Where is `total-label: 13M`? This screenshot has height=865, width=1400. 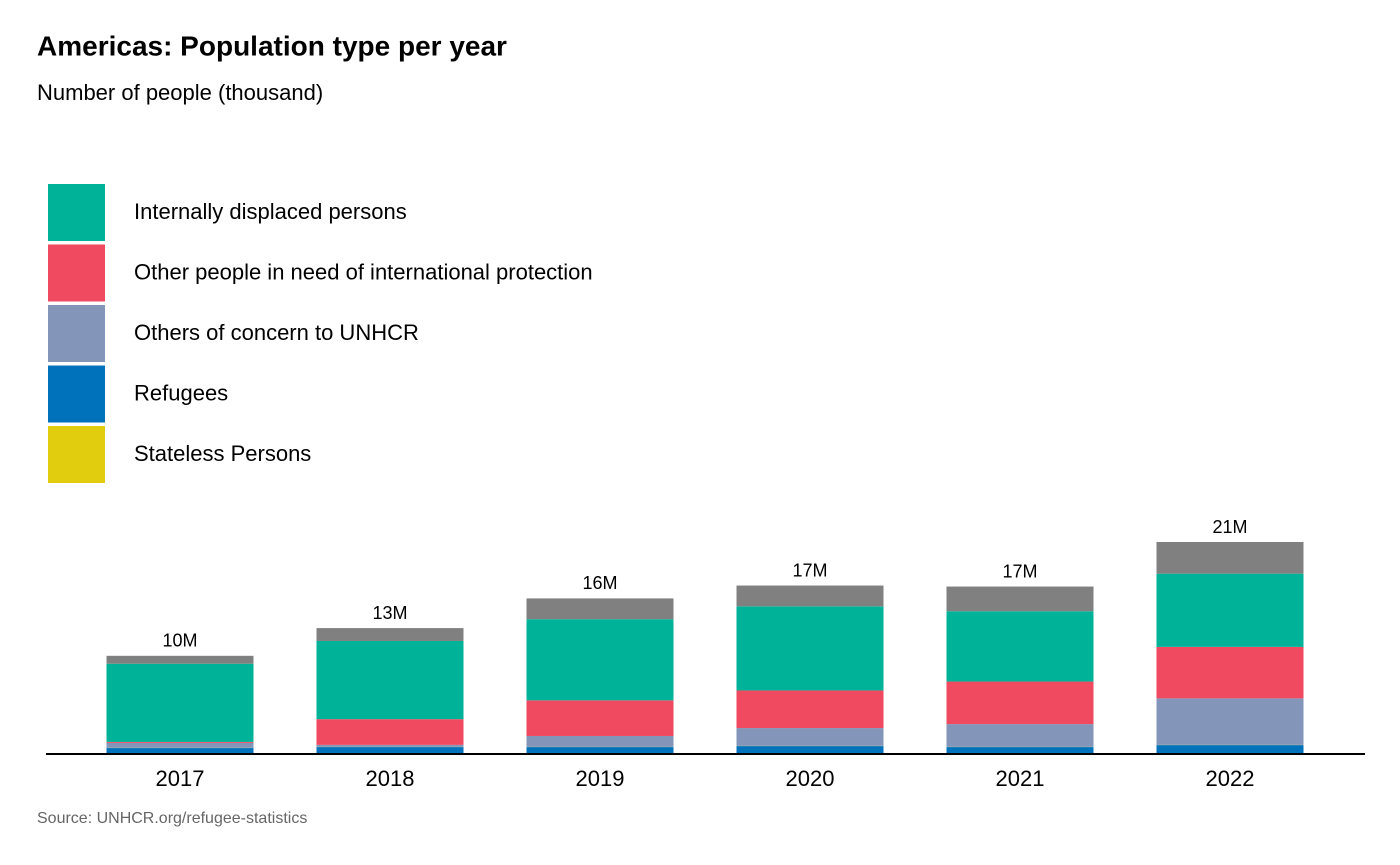 total-label: 13M is located at coordinates (389, 613).